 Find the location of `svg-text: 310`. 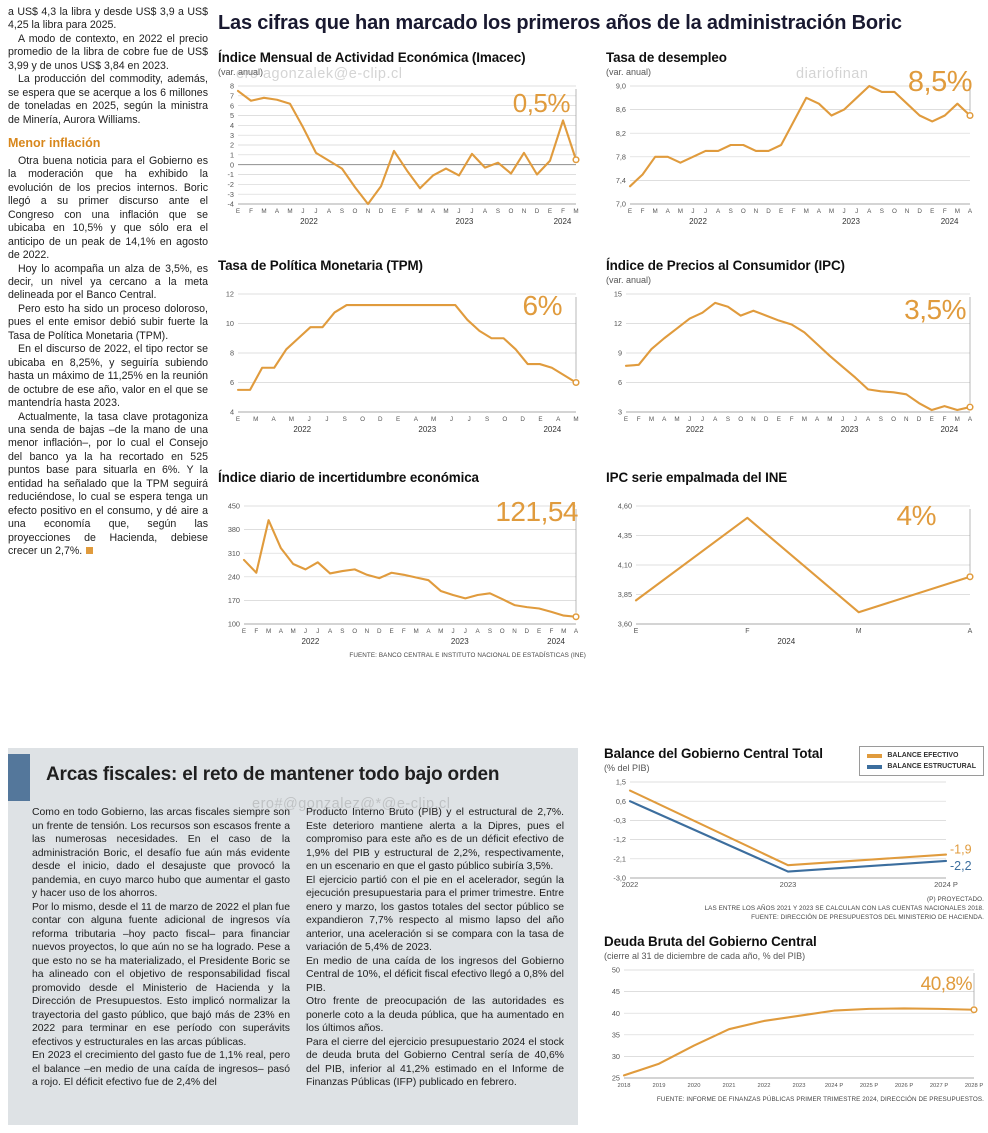

svg-text: 310 is located at coordinates (234, 553).